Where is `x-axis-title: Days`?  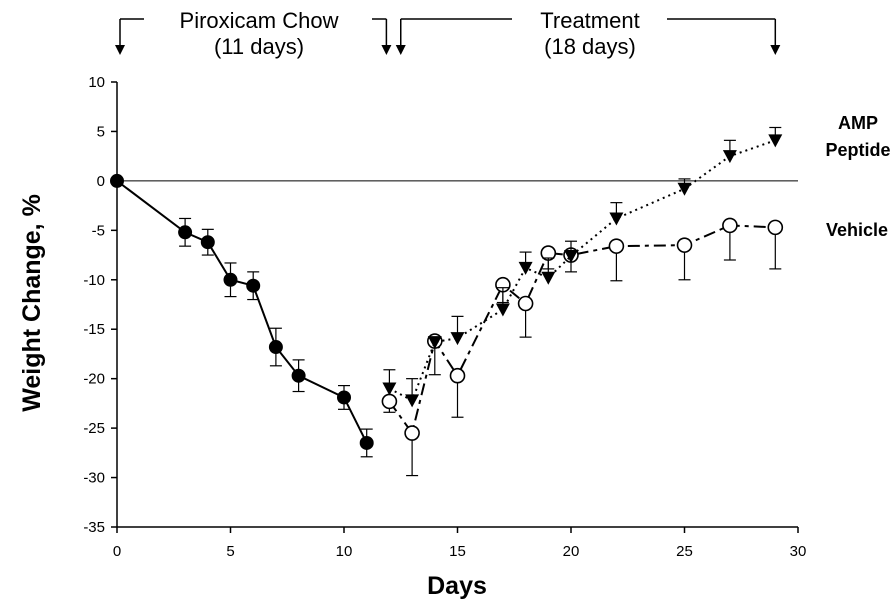
x-axis-title: Days is located at coordinates (457, 586).